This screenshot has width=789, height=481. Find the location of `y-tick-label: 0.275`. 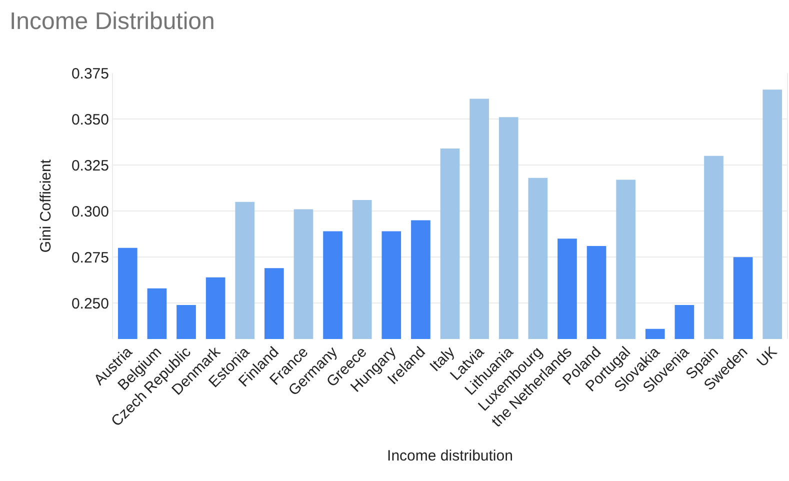

y-tick-label: 0.275 is located at coordinates (90, 257).